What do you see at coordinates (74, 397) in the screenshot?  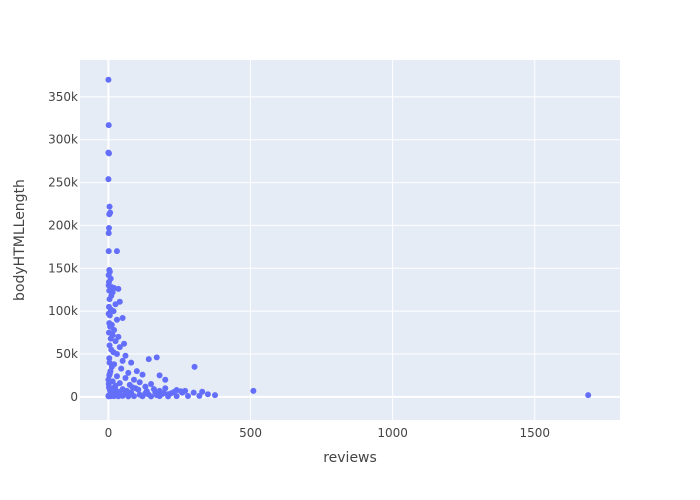 I see `y-tick-label: 0` at bounding box center [74, 397].